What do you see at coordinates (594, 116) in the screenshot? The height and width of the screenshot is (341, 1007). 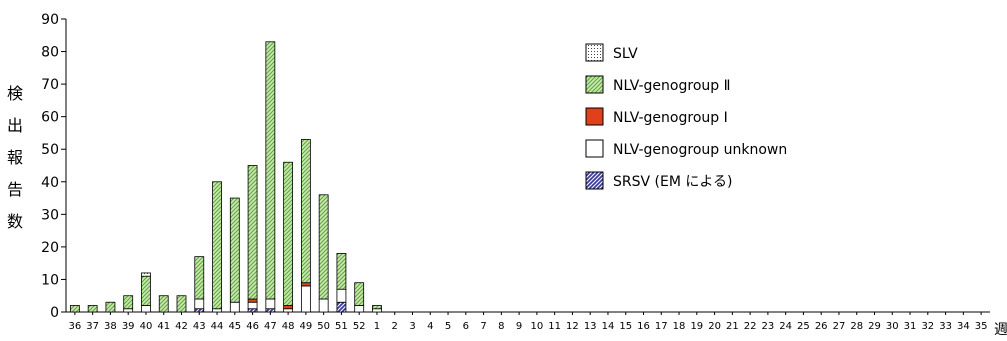 I see `legend-swatch-g1` at bounding box center [594, 116].